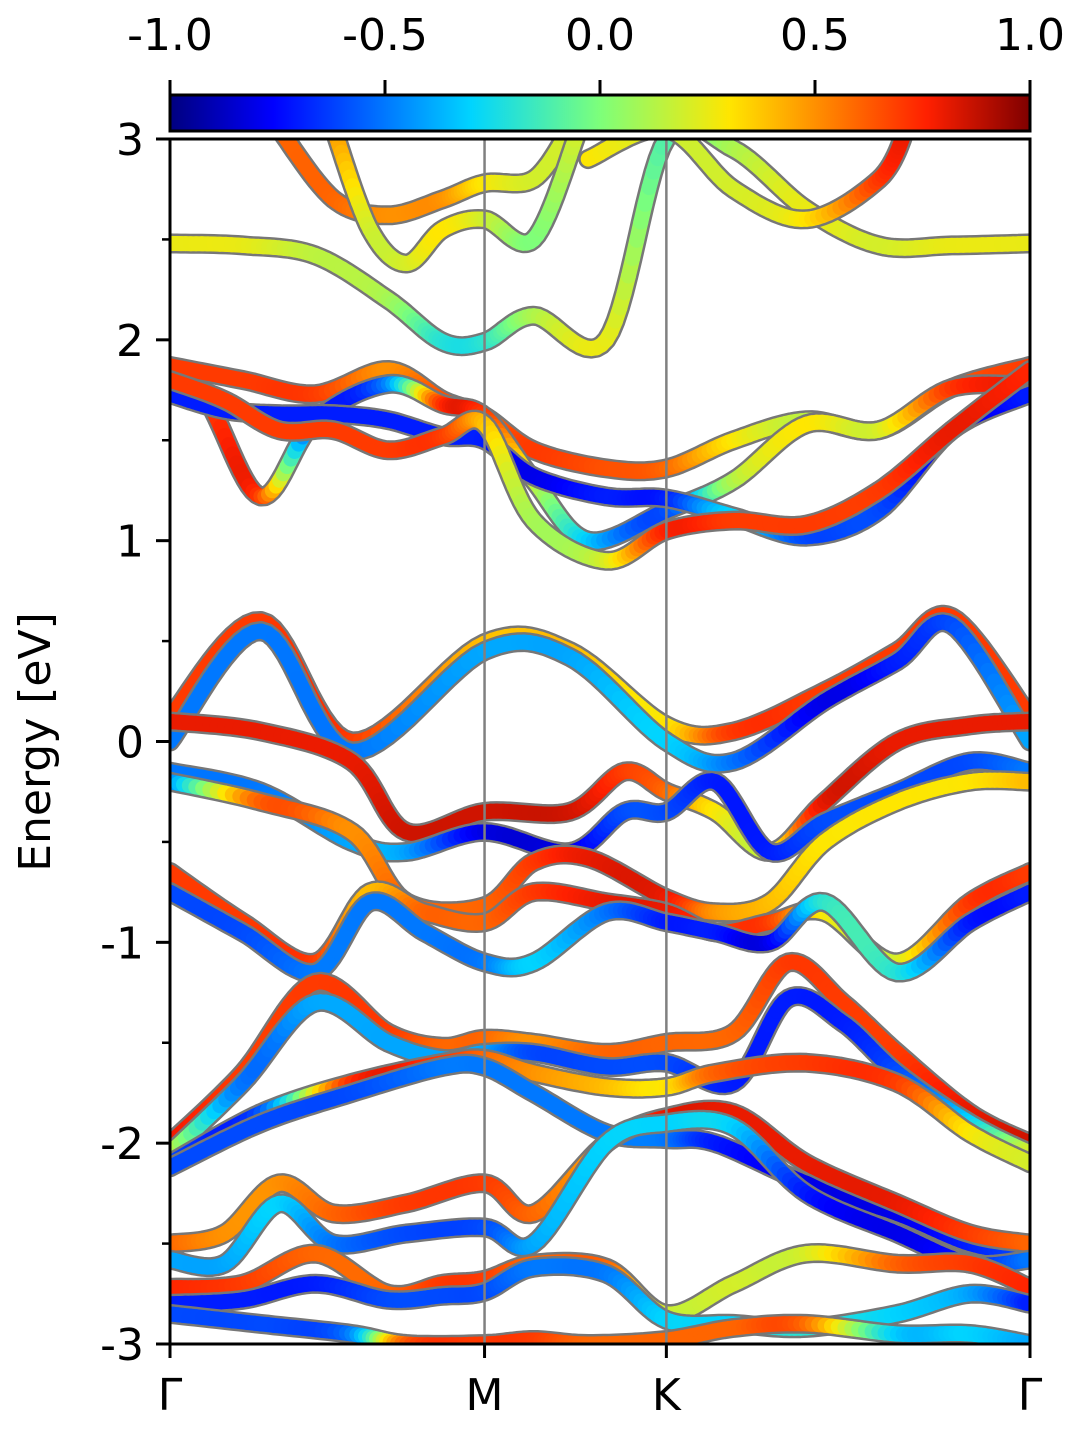 This screenshot has width=1080, height=1440. What do you see at coordinates (600, 113) in the screenshot?
I see `colorbar-gradient` at bounding box center [600, 113].